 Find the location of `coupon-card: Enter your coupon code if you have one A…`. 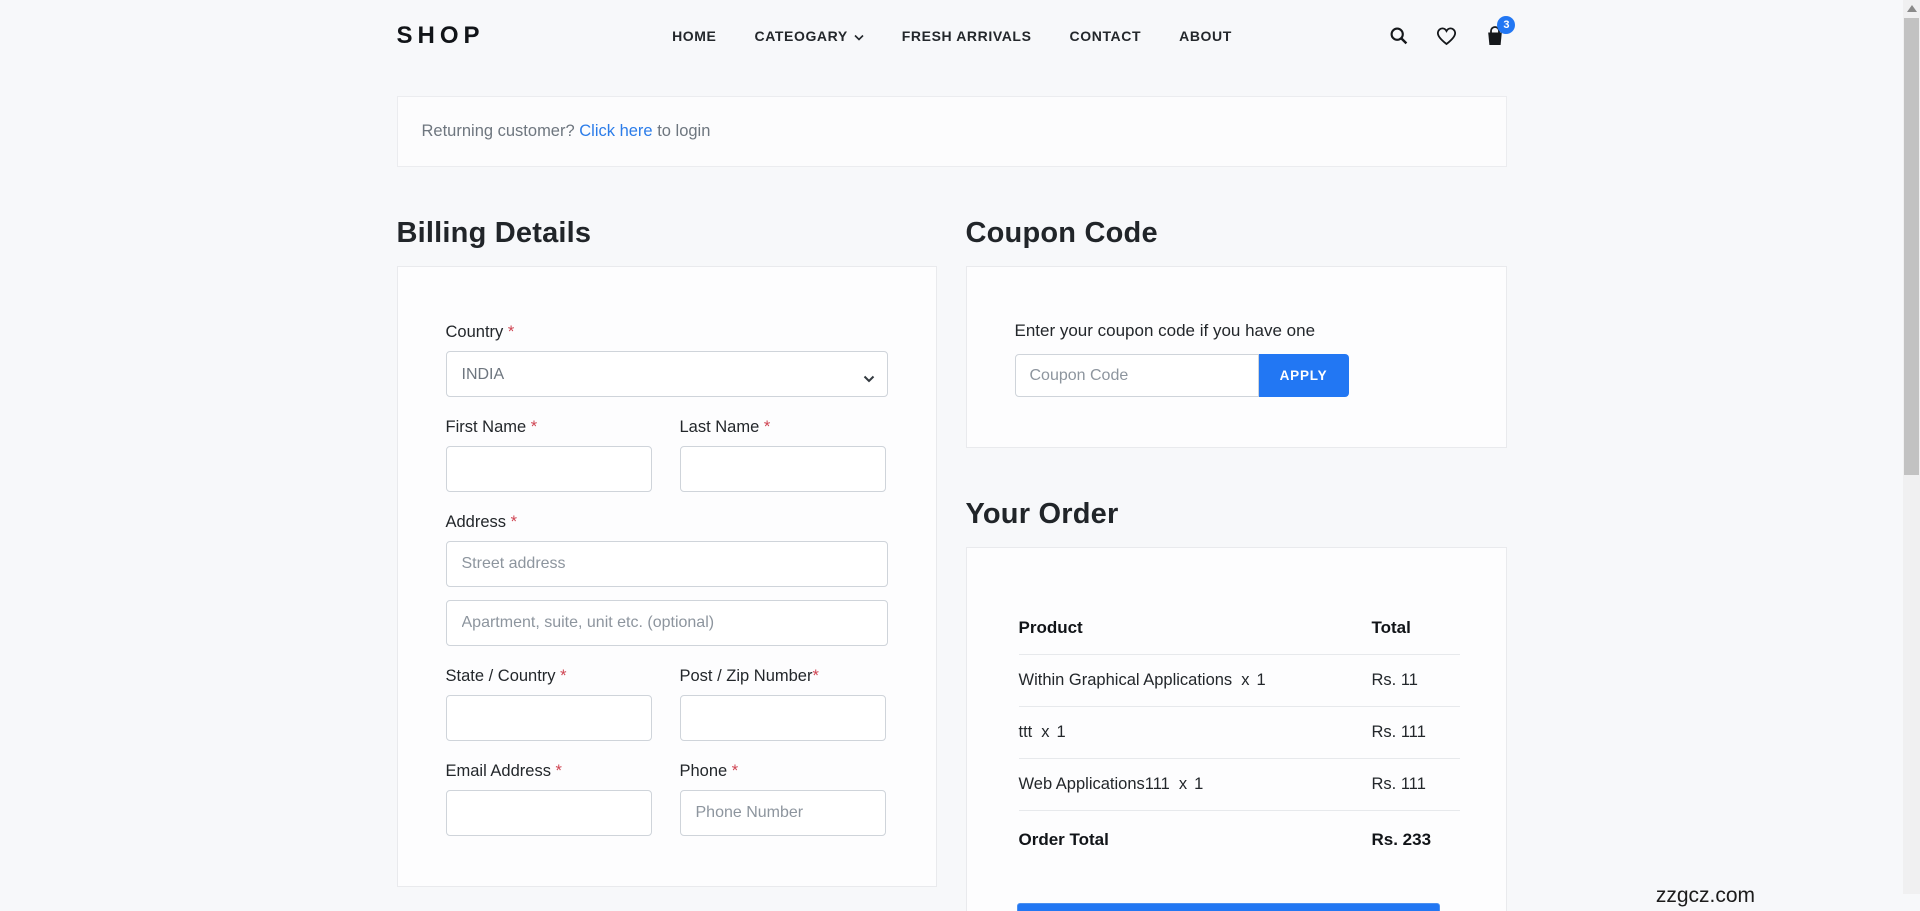

coupon-card: Enter your coupon code if you have one A… is located at coordinates (1236, 357).